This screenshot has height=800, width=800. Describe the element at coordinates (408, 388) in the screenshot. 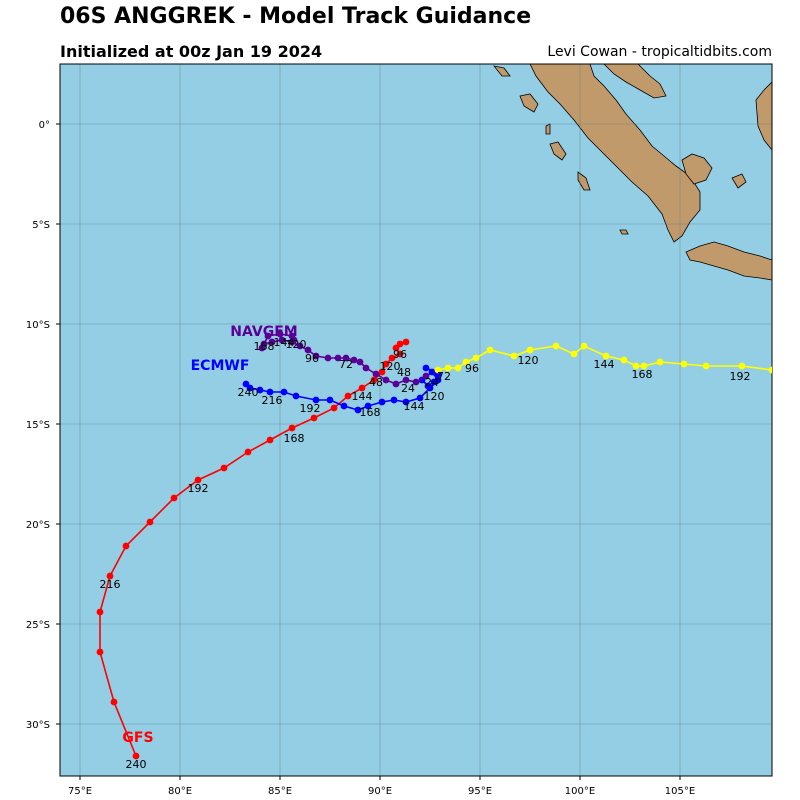

I see `navgem-hour-label: 24` at that location.